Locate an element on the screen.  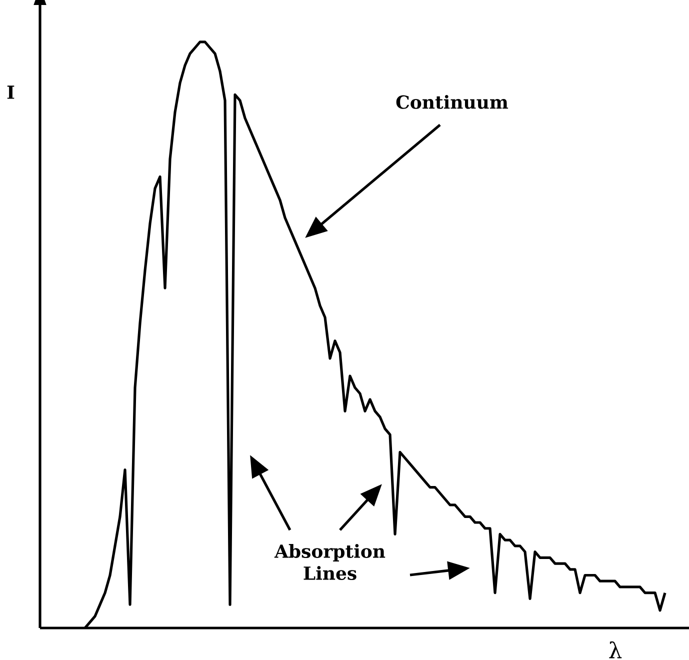
annotation: Continuum is located at coordinates (452, 101).